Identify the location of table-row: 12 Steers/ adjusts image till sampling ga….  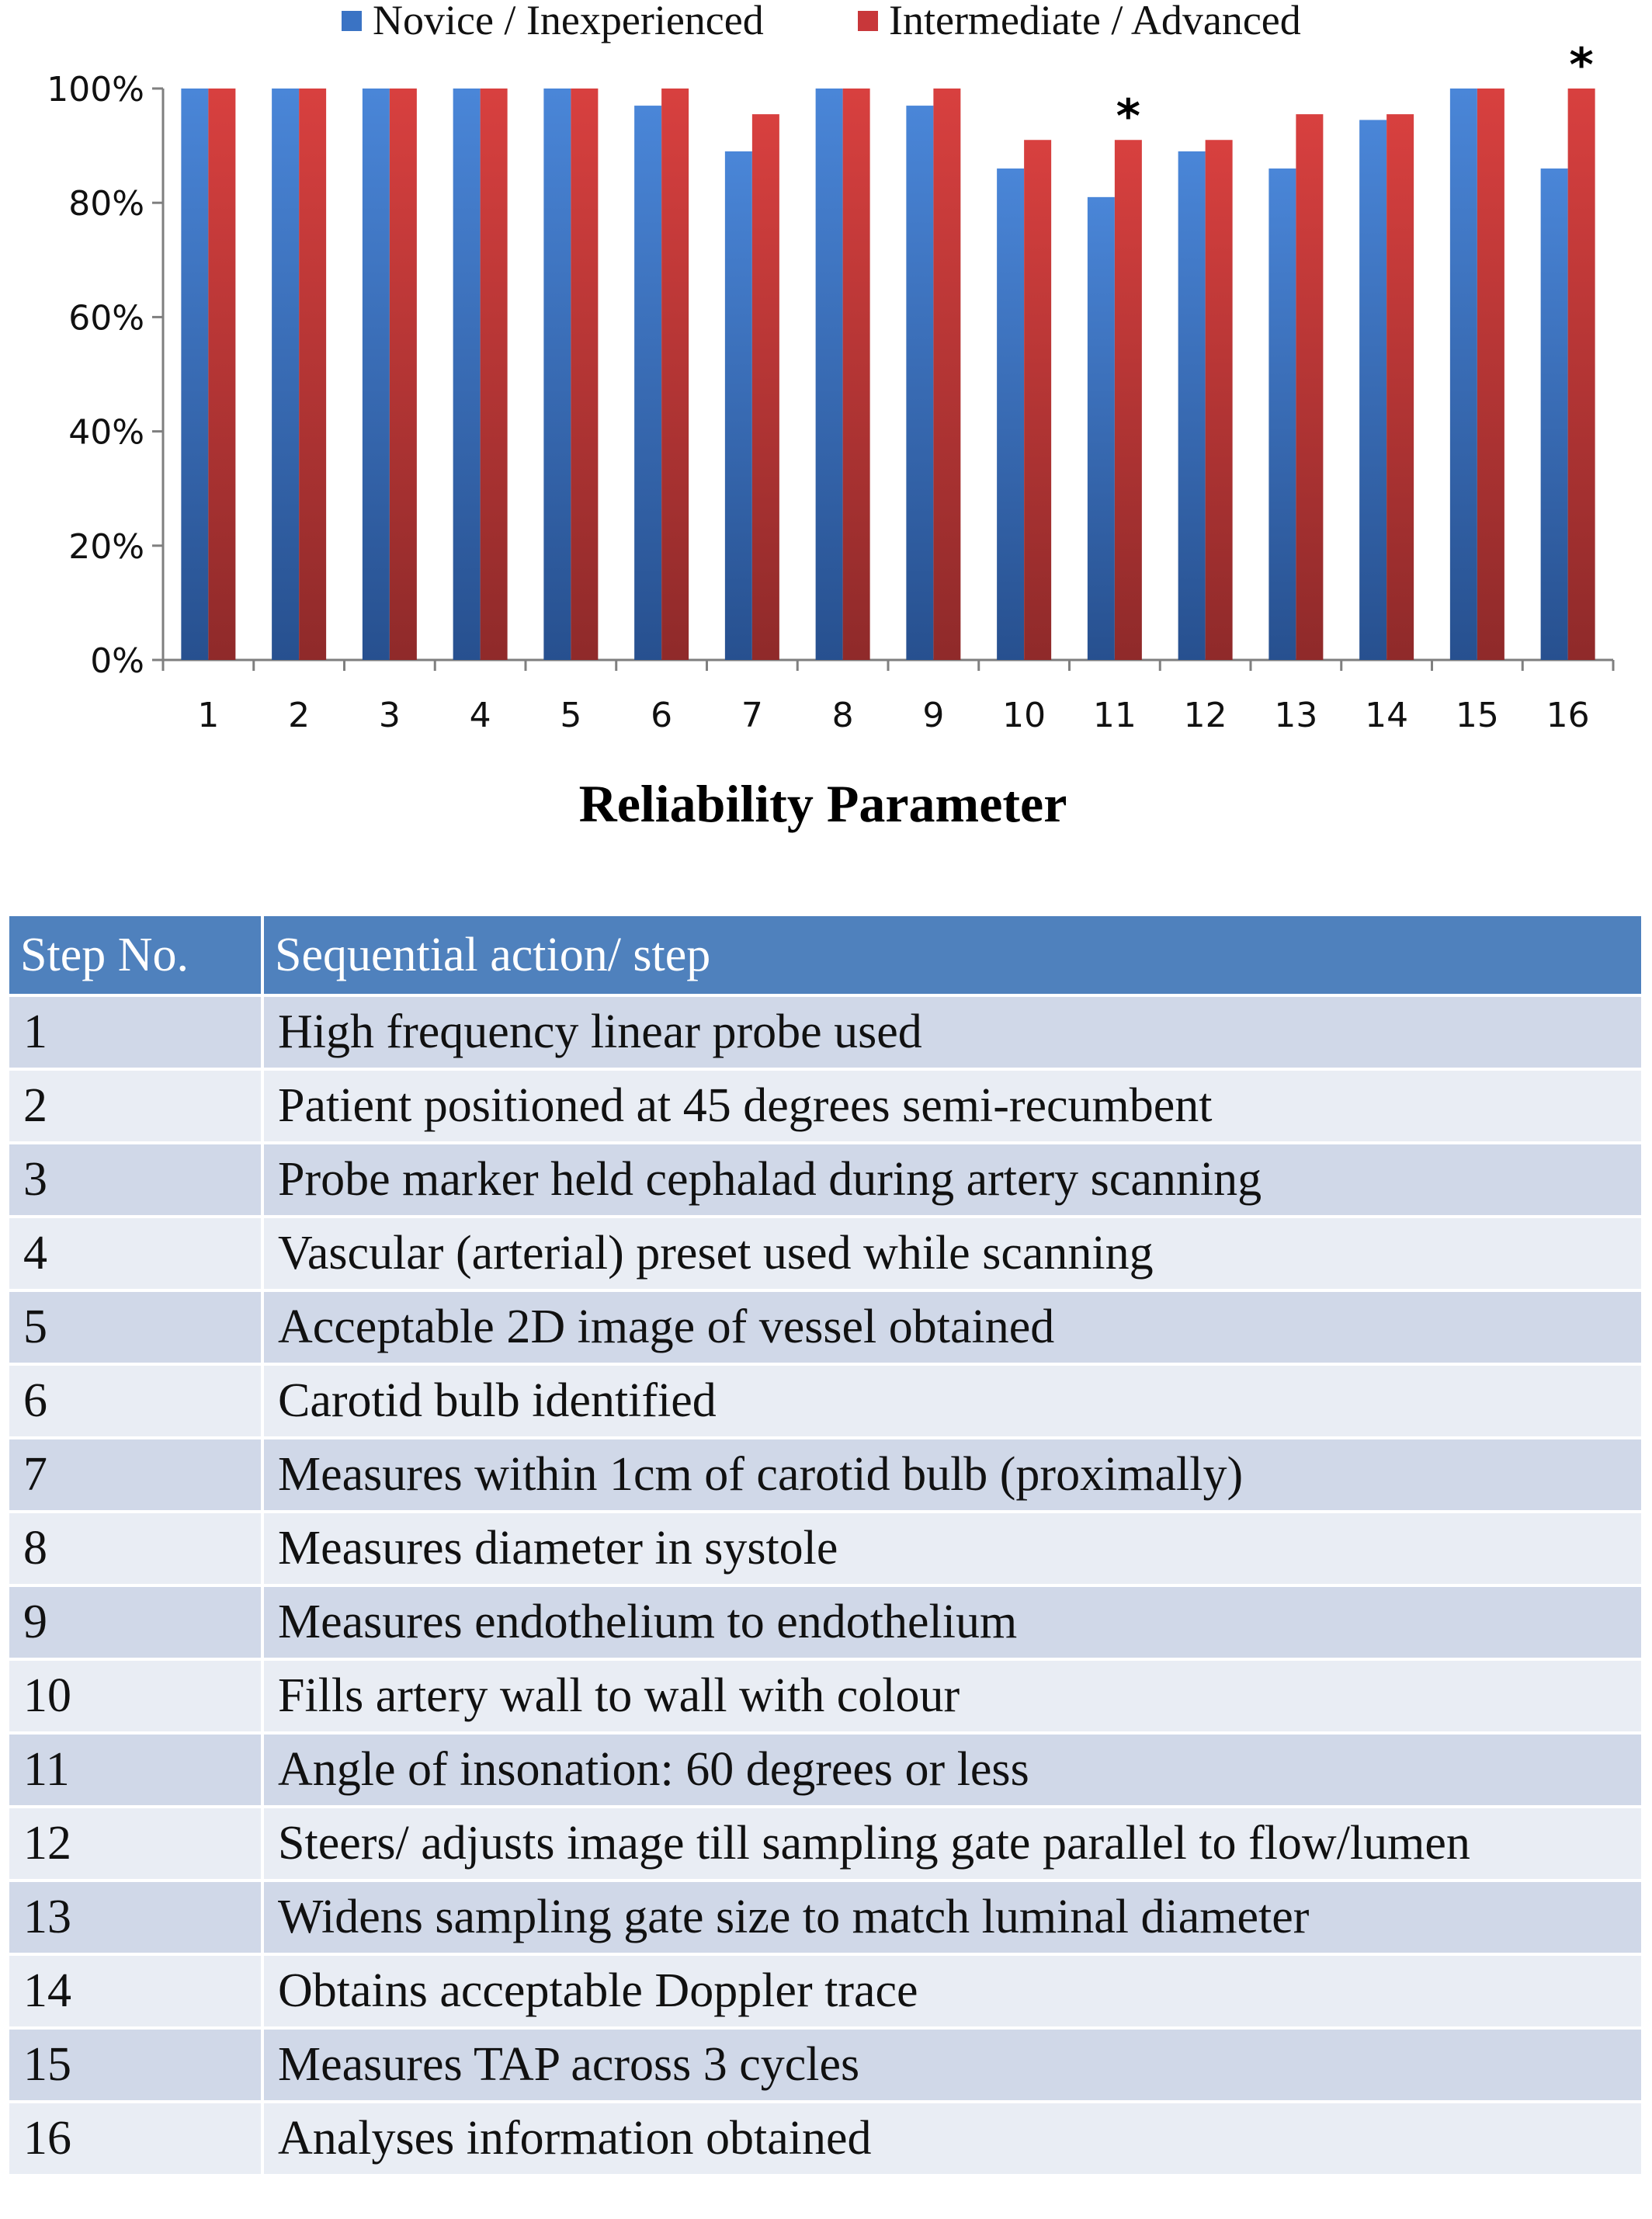
(825, 1843).